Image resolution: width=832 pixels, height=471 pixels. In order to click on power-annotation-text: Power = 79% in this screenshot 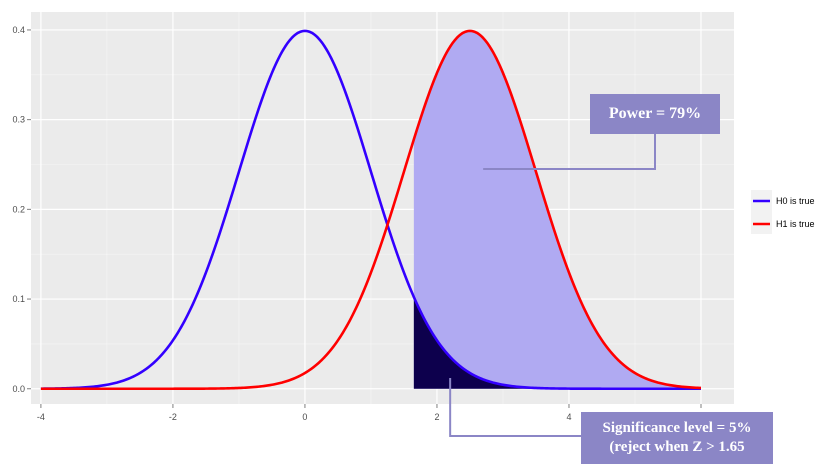, I will do `click(655, 113)`.